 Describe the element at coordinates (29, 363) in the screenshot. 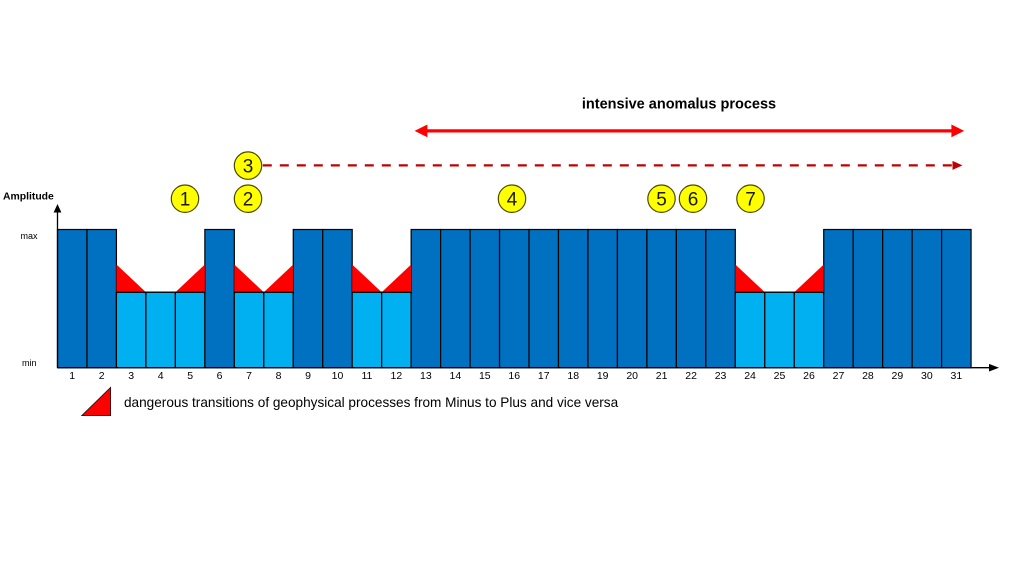

I see `svg-text: min` at that location.